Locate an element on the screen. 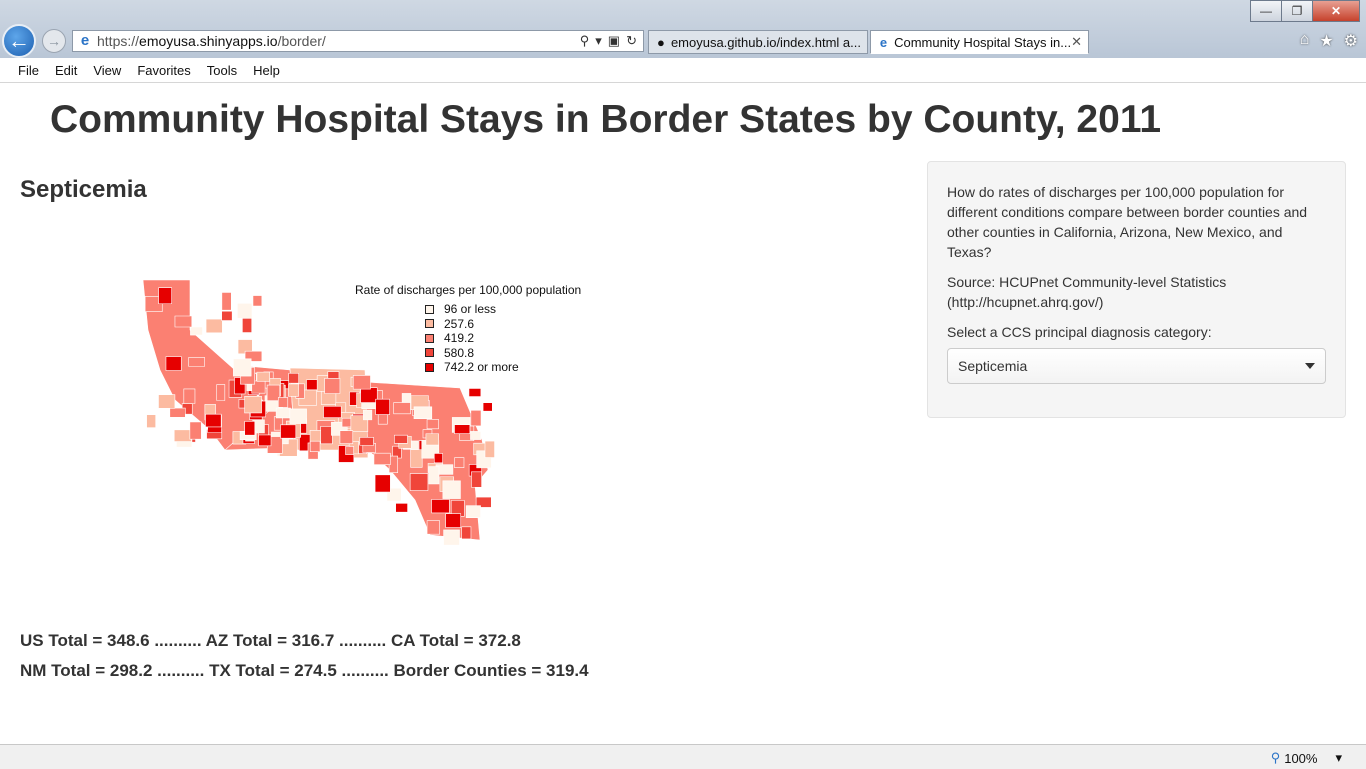 The height and width of the screenshot is (769, 1366). condition-heading: Septicemia is located at coordinates (83, 189).